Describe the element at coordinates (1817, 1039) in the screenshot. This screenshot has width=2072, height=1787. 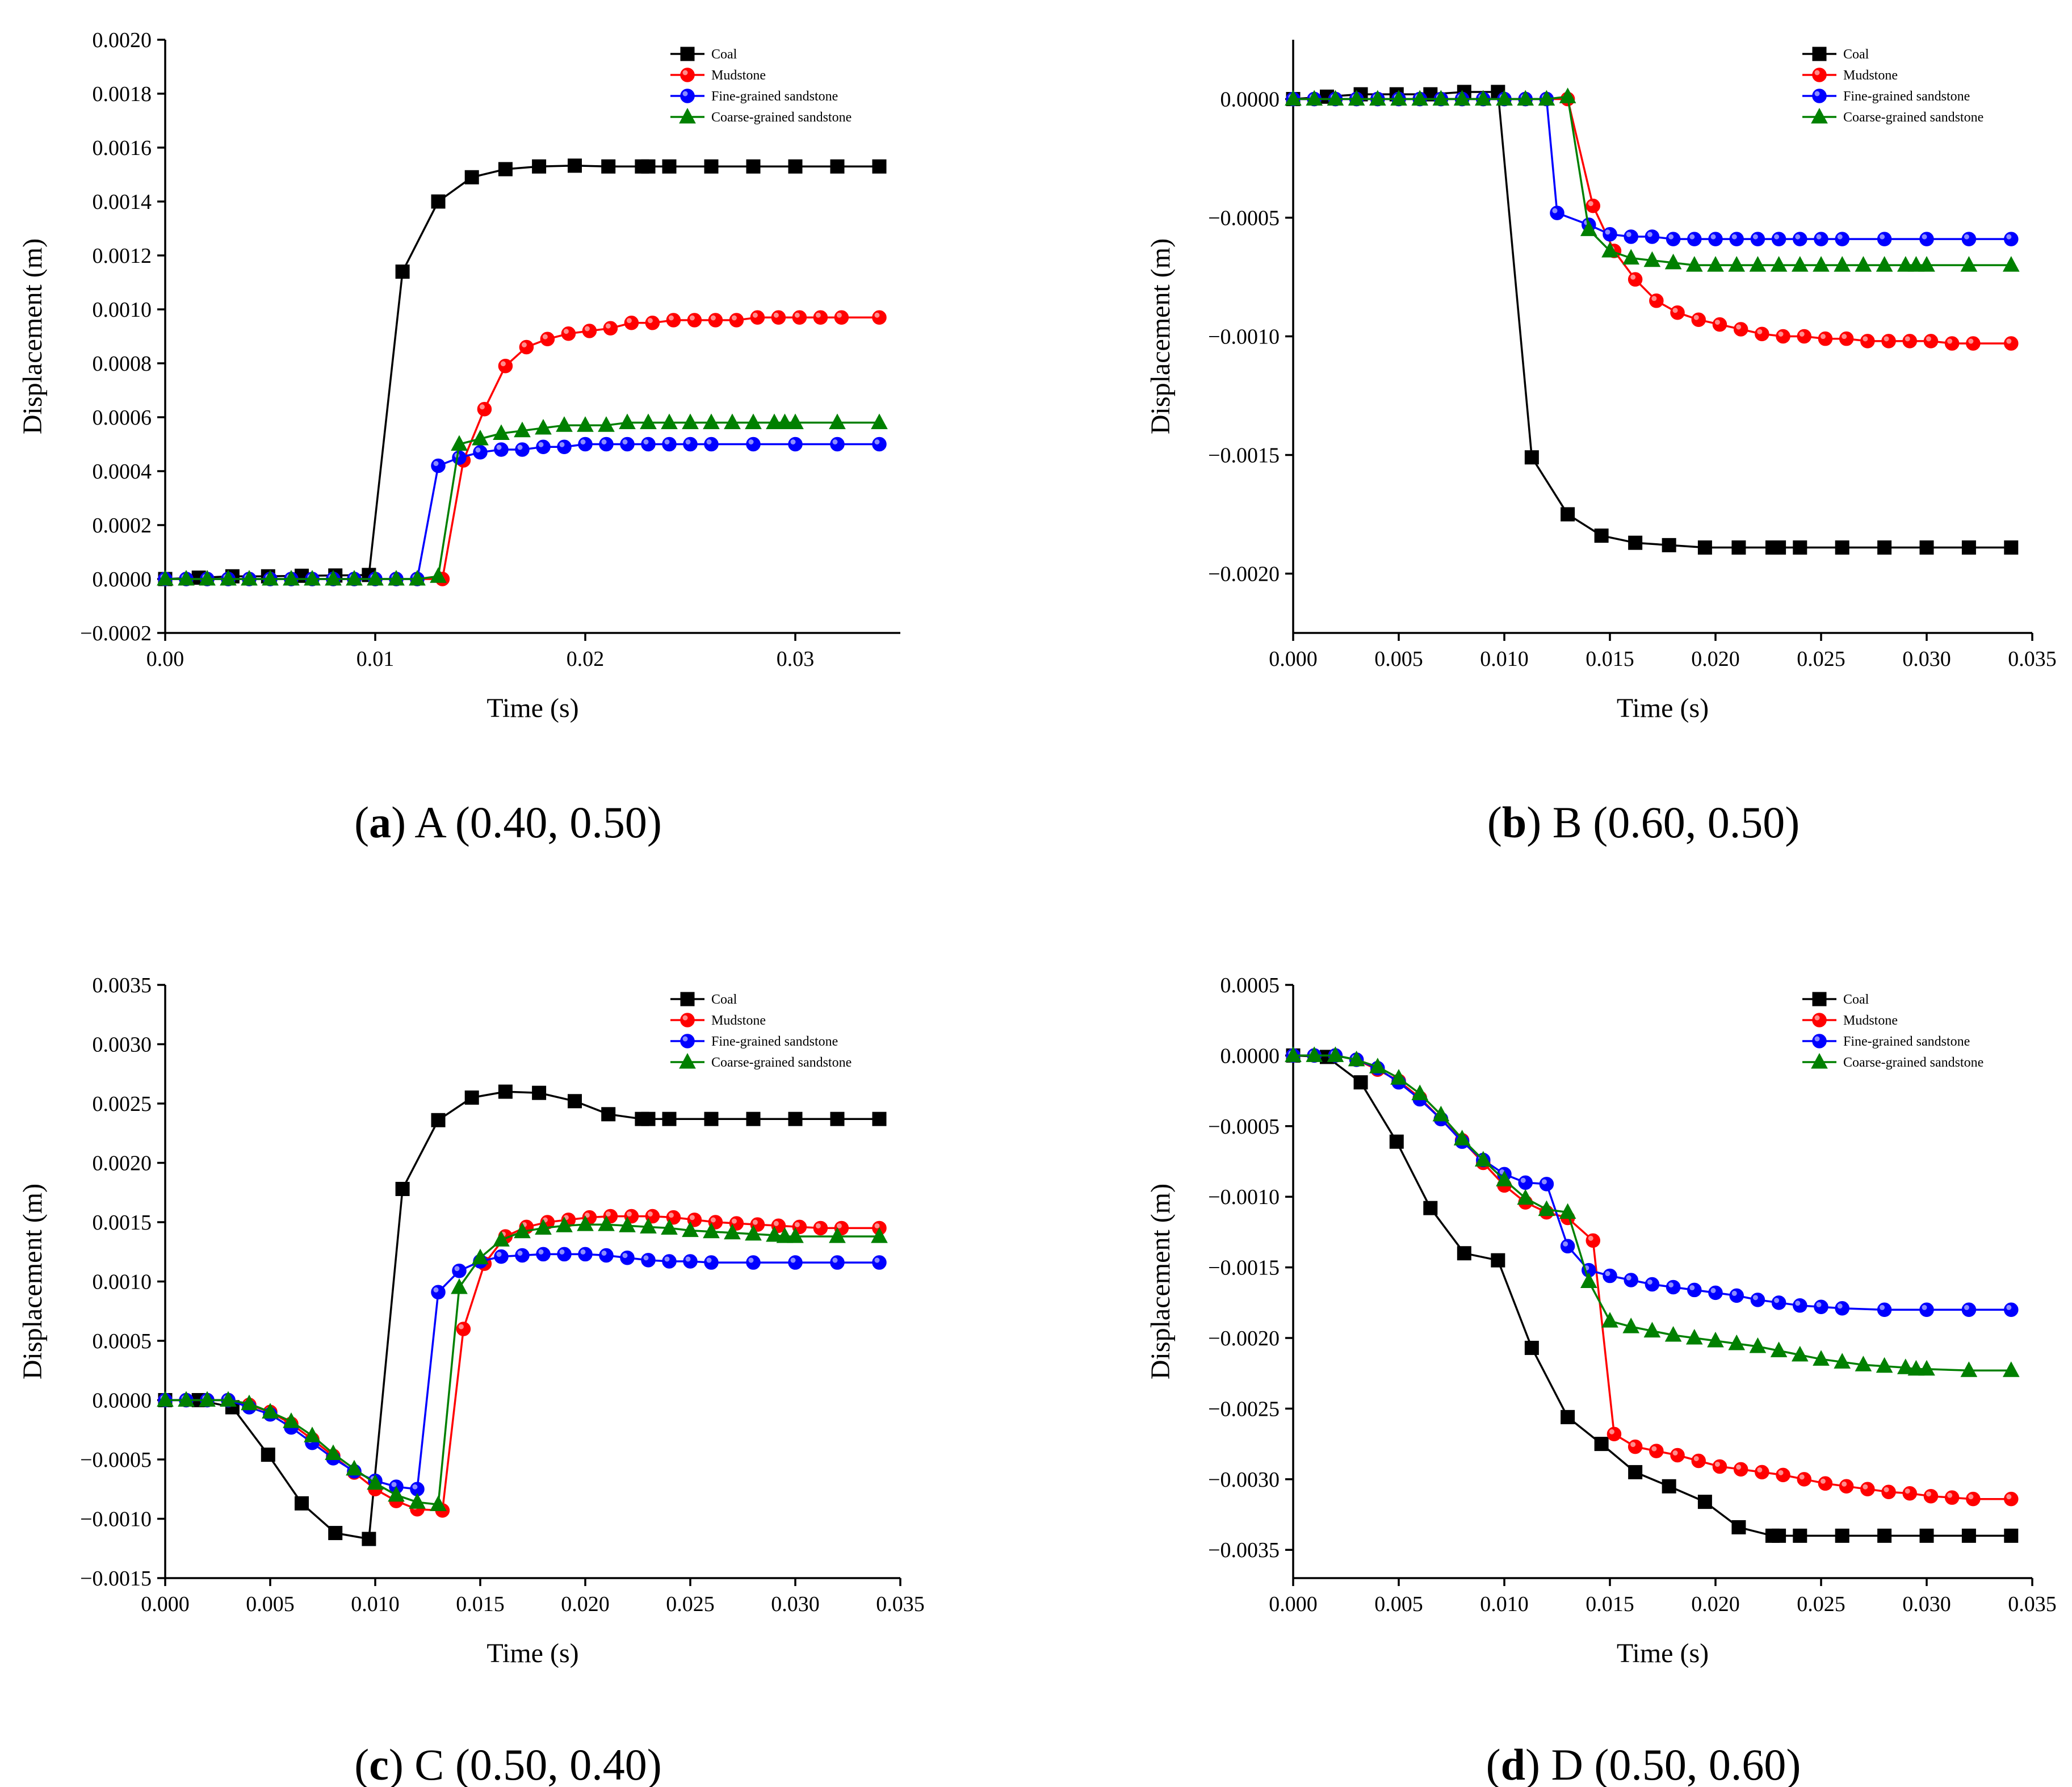
I see `legend-marker-highlight` at that location.